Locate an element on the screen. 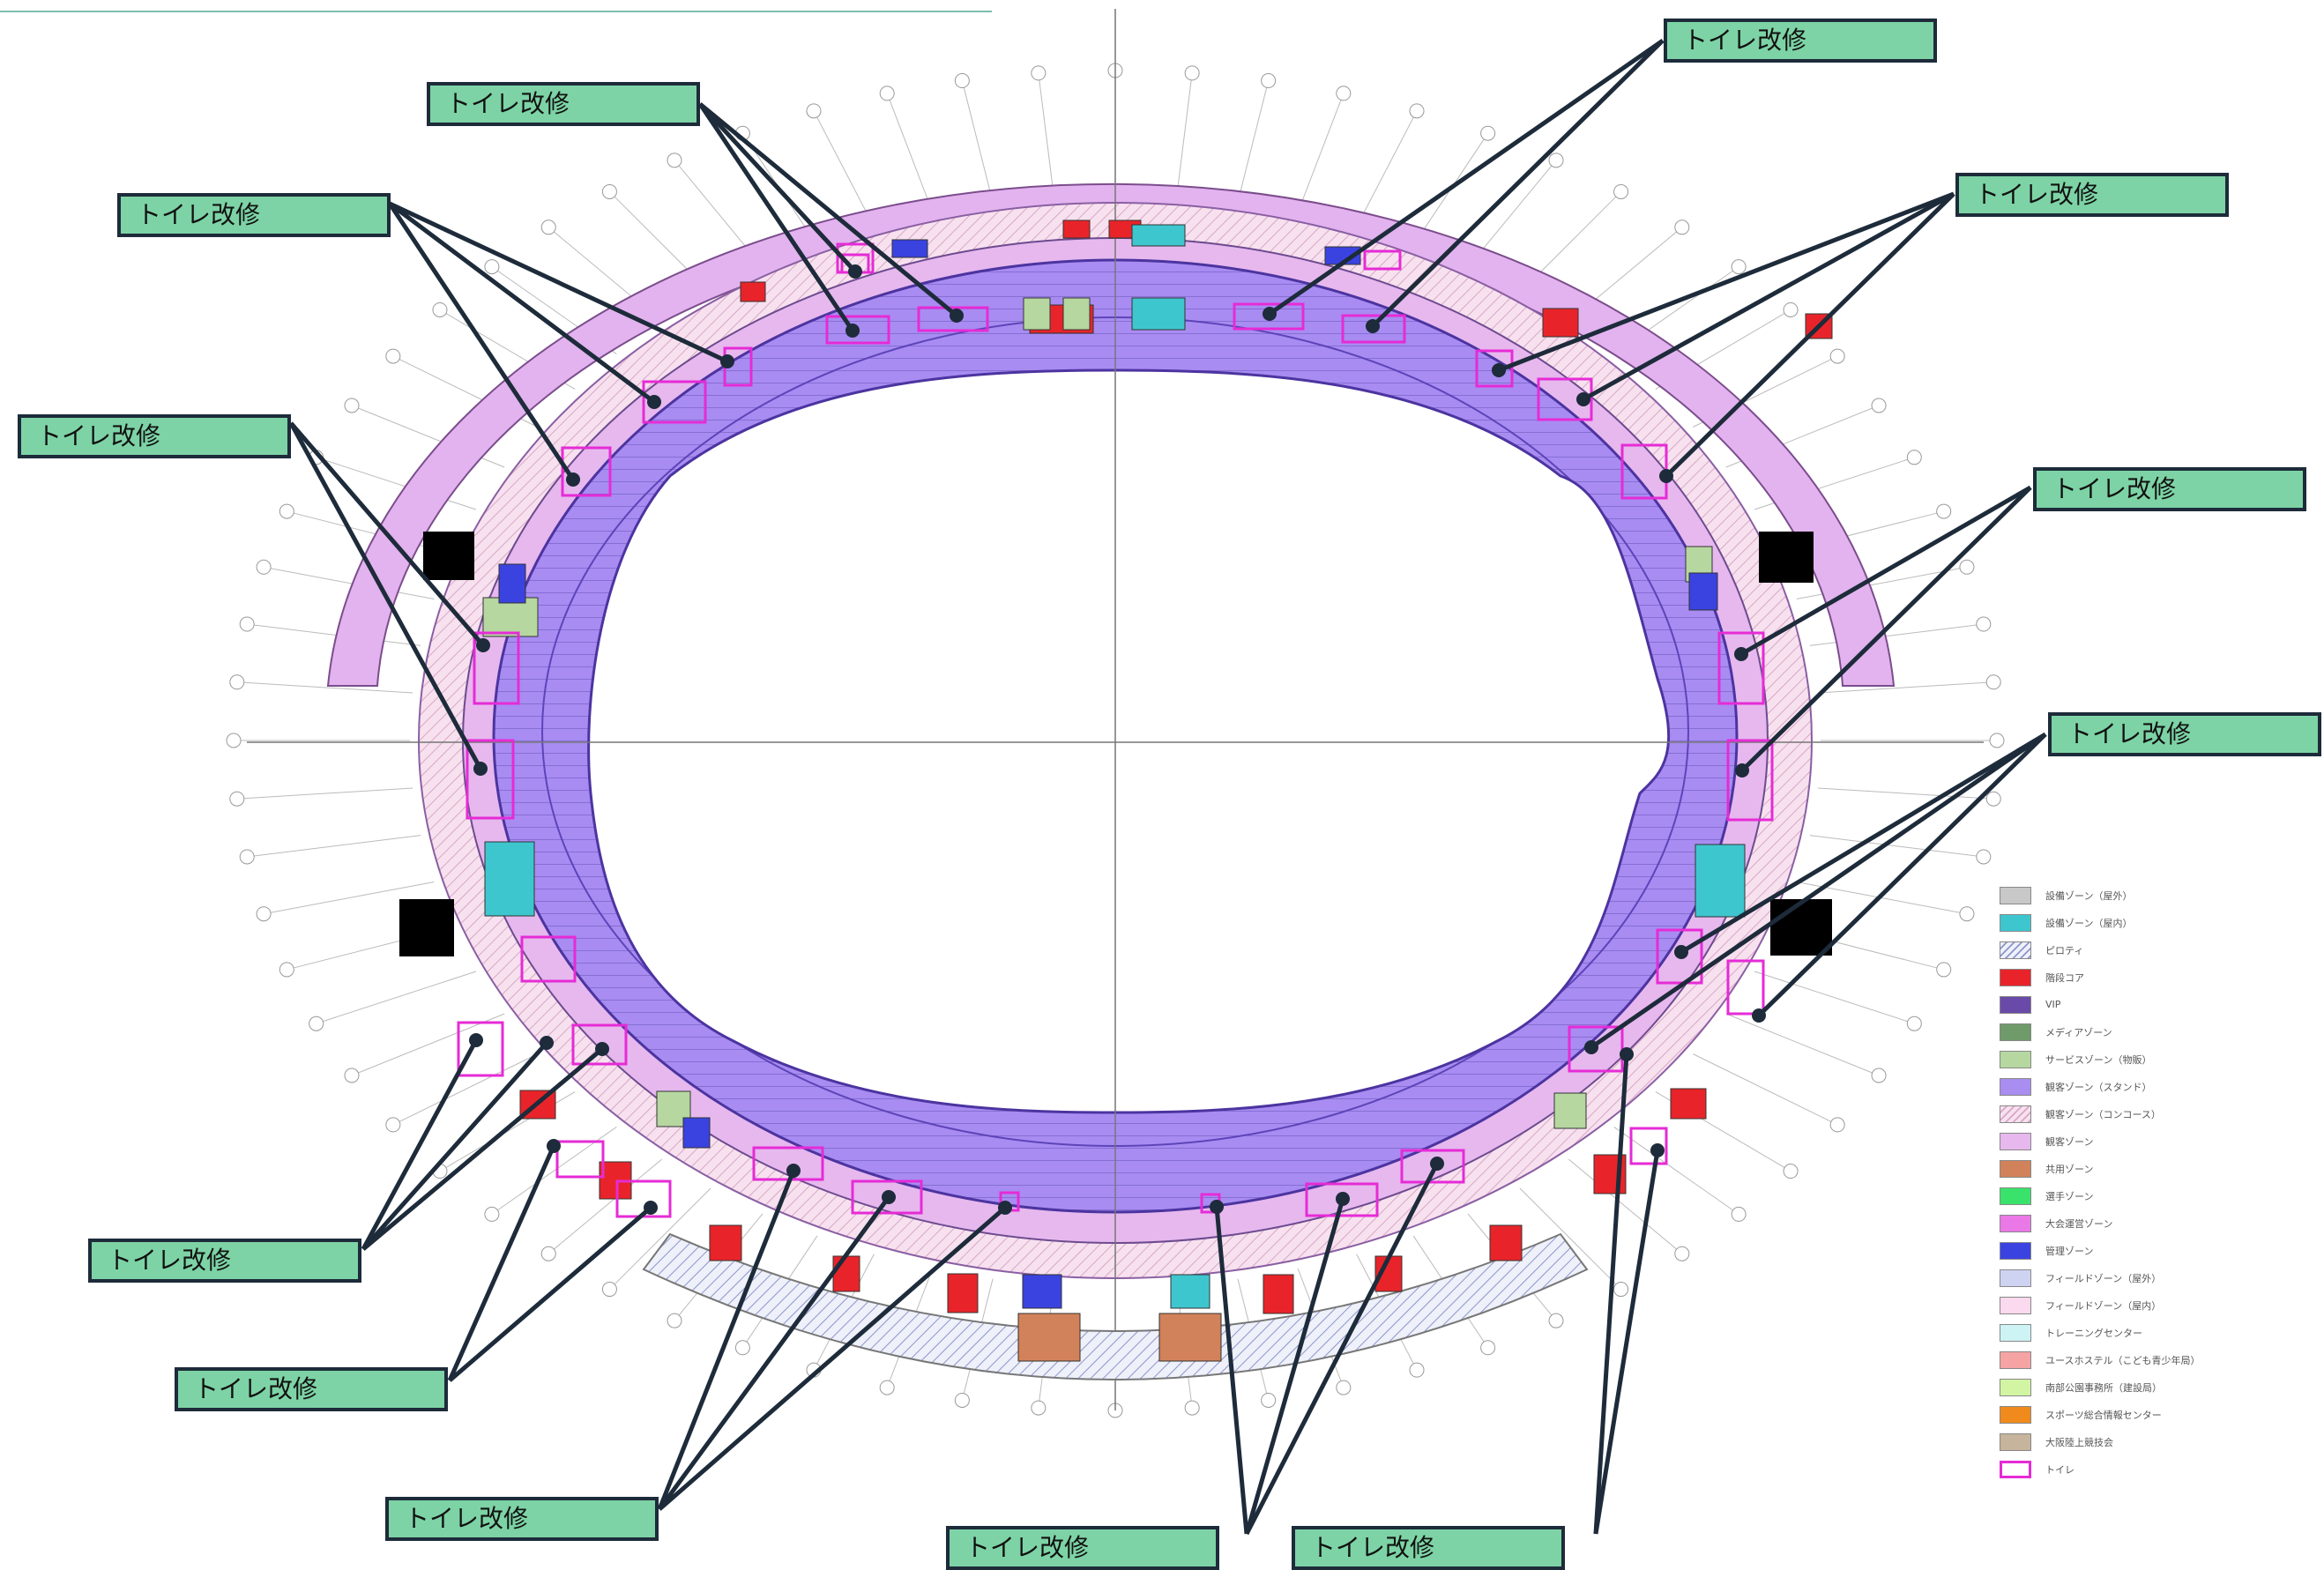  legend-item: ユースホステル（こども青少年局） is located at coordinates (2132, 1359).